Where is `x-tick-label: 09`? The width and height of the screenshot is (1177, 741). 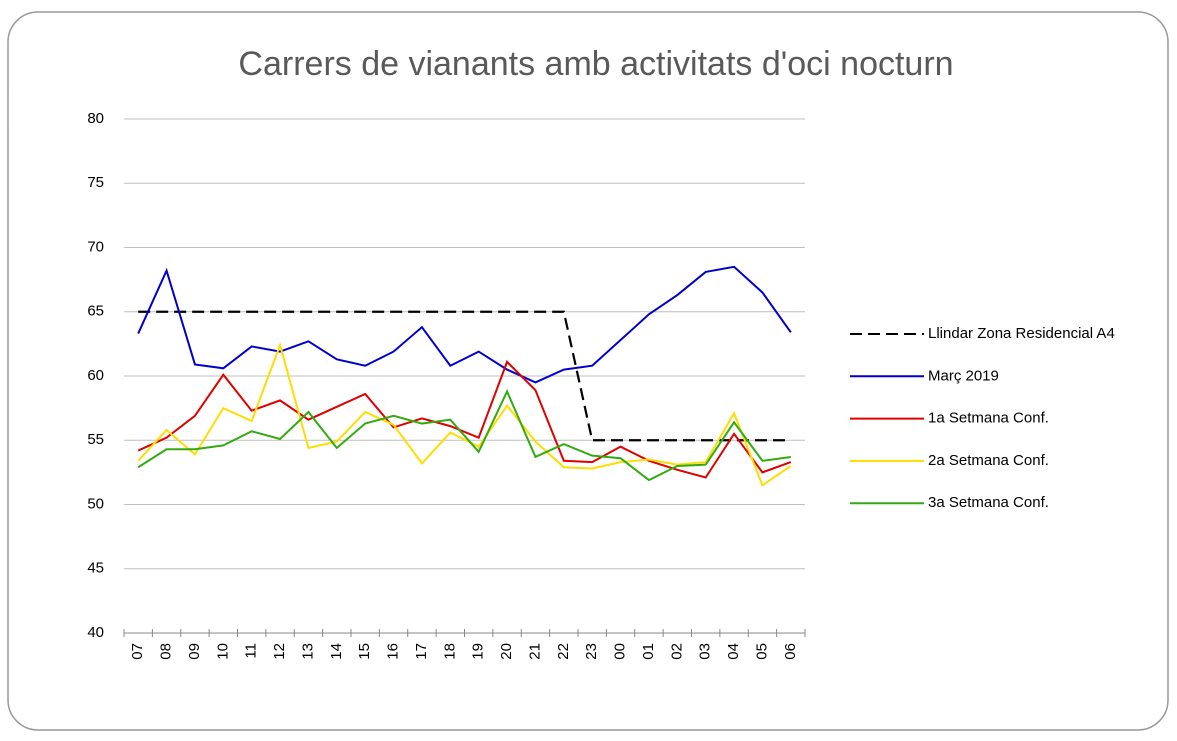
x-tick-label: 09 is located at coordinates (194, 651).